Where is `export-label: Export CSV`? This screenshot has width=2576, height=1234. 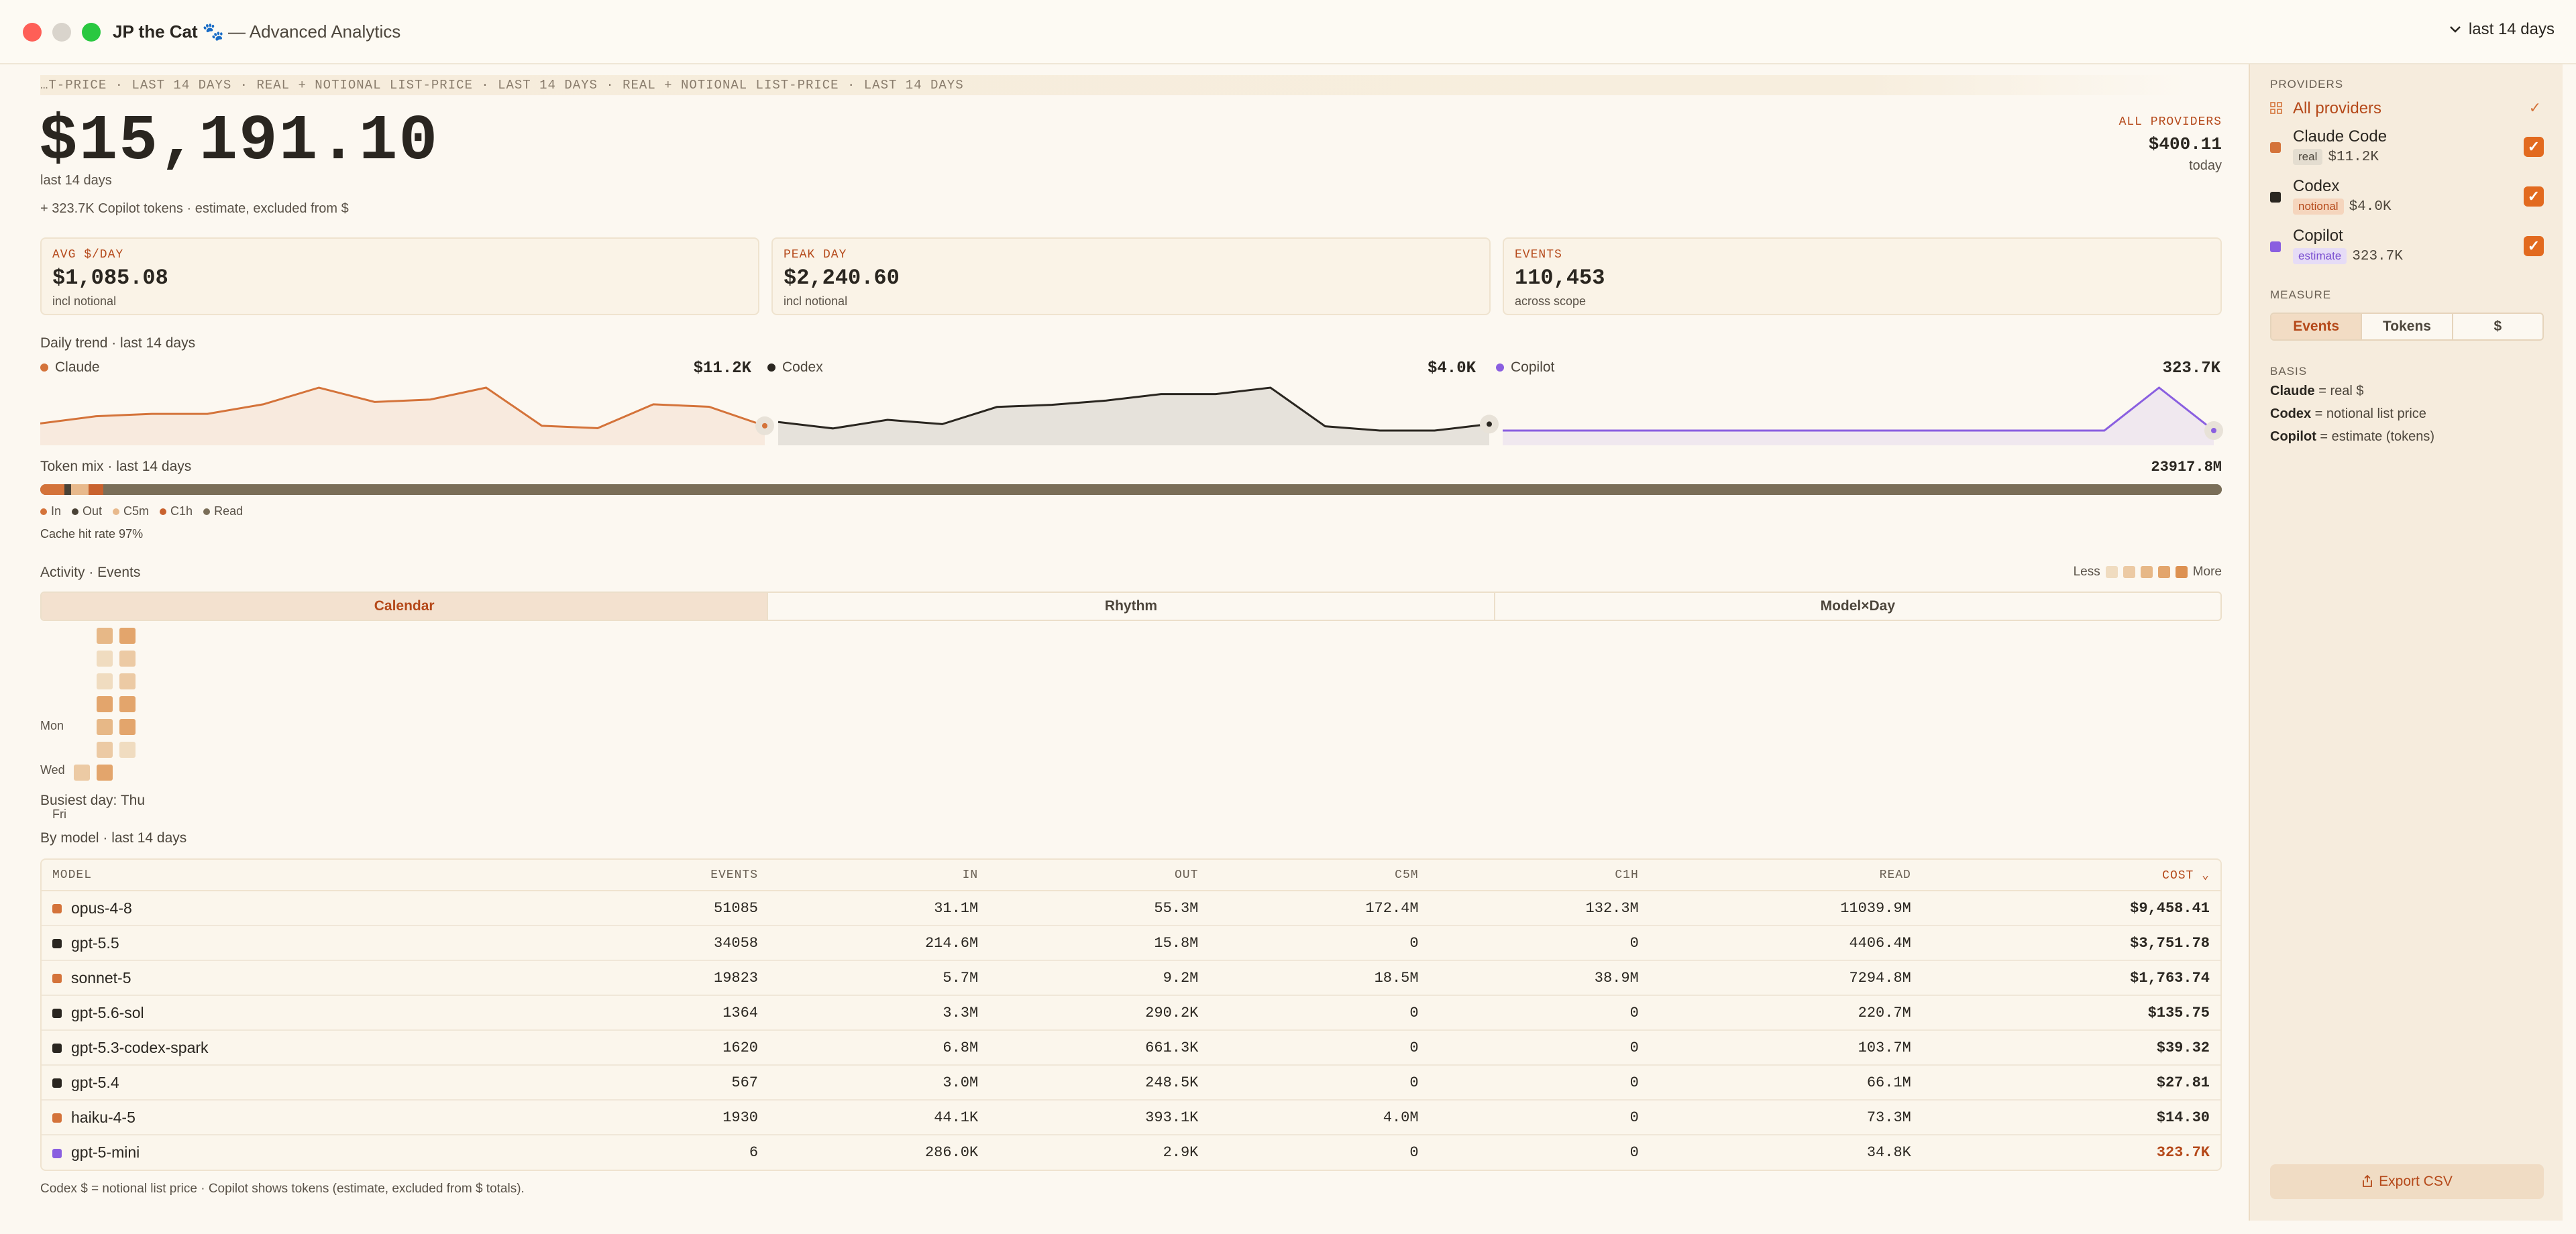
export-label: Export CSV is located at coordinates (2416, 1181).